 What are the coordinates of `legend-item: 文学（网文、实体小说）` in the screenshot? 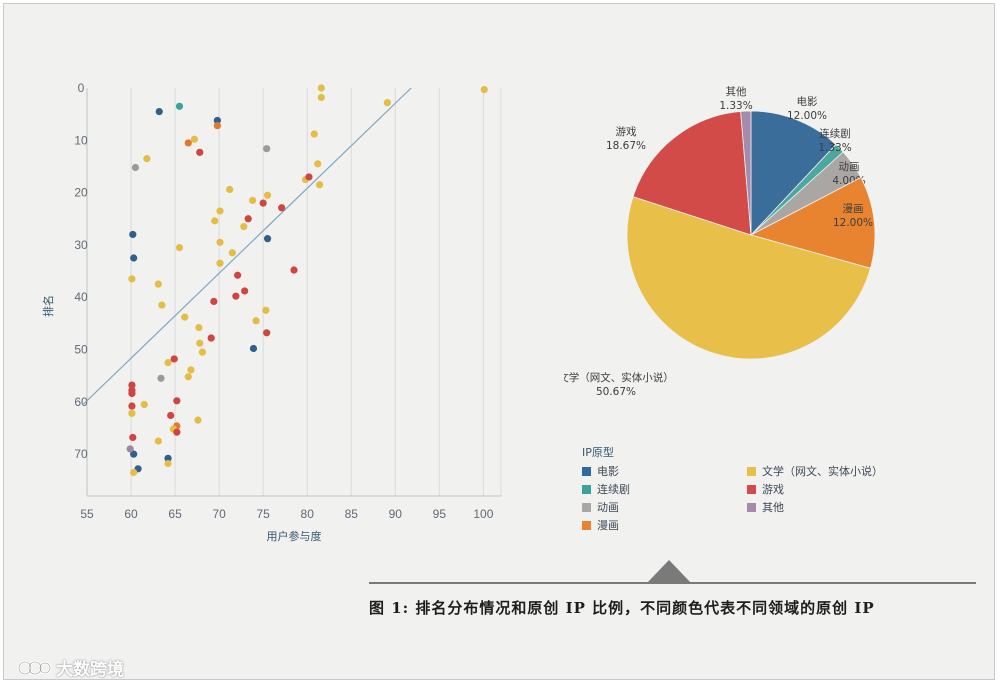 It's located at (842, 471).